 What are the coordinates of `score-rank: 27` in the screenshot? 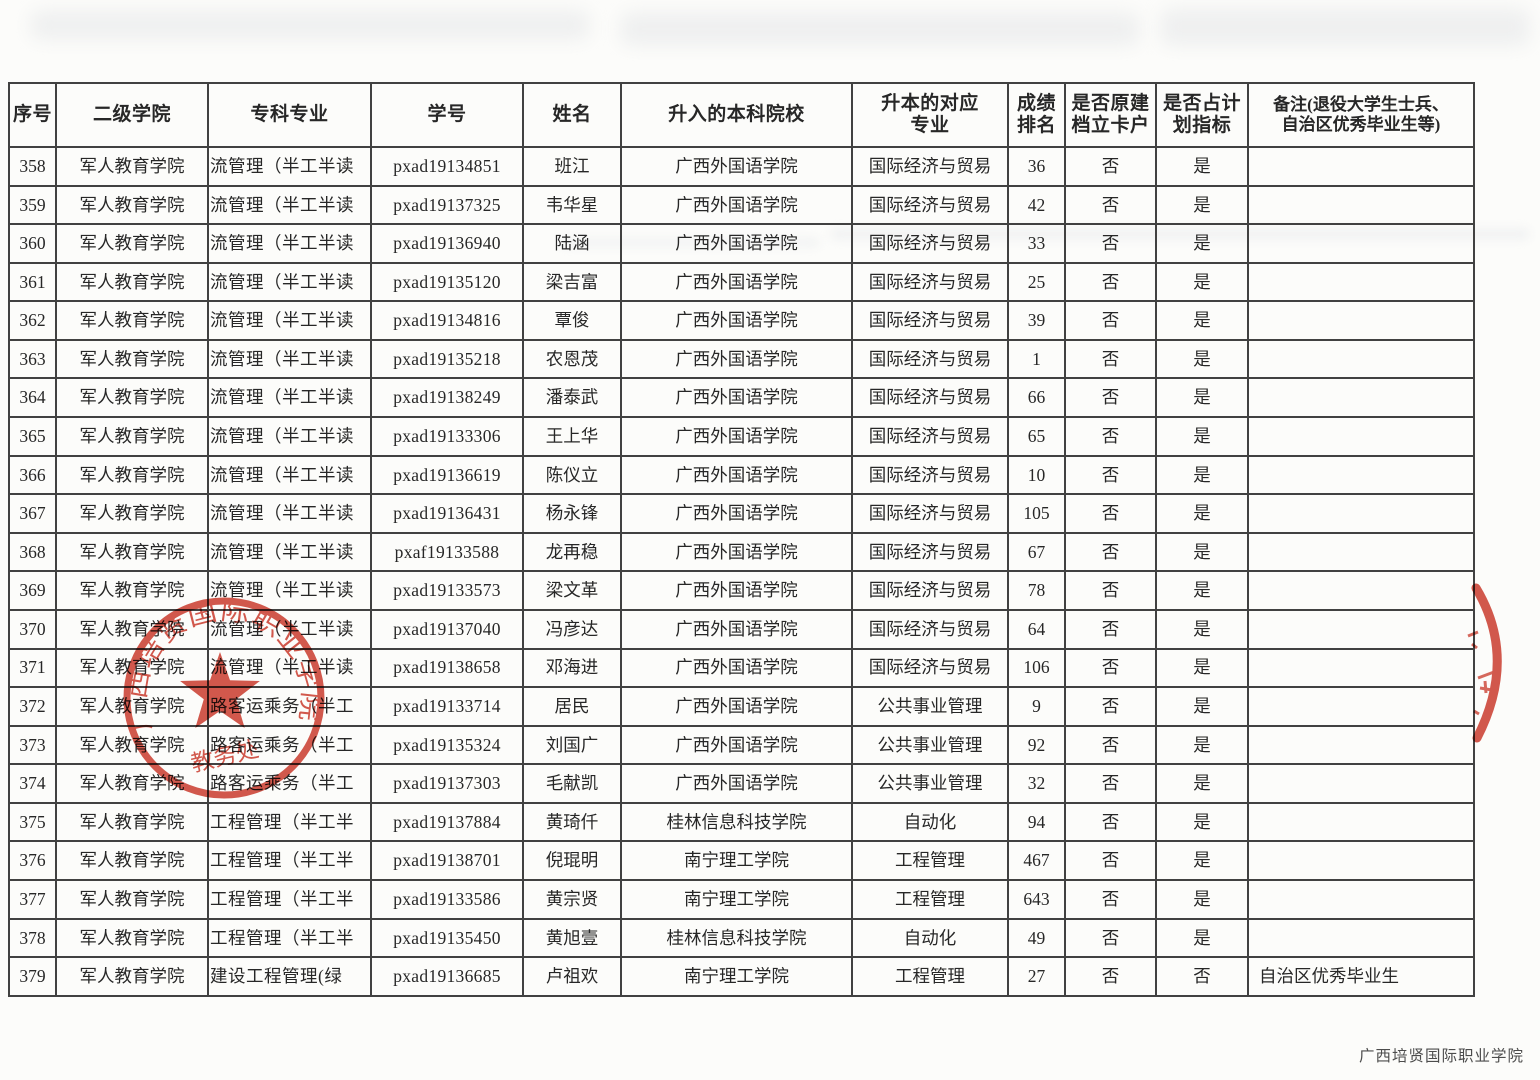 It's located at (1036, 976).